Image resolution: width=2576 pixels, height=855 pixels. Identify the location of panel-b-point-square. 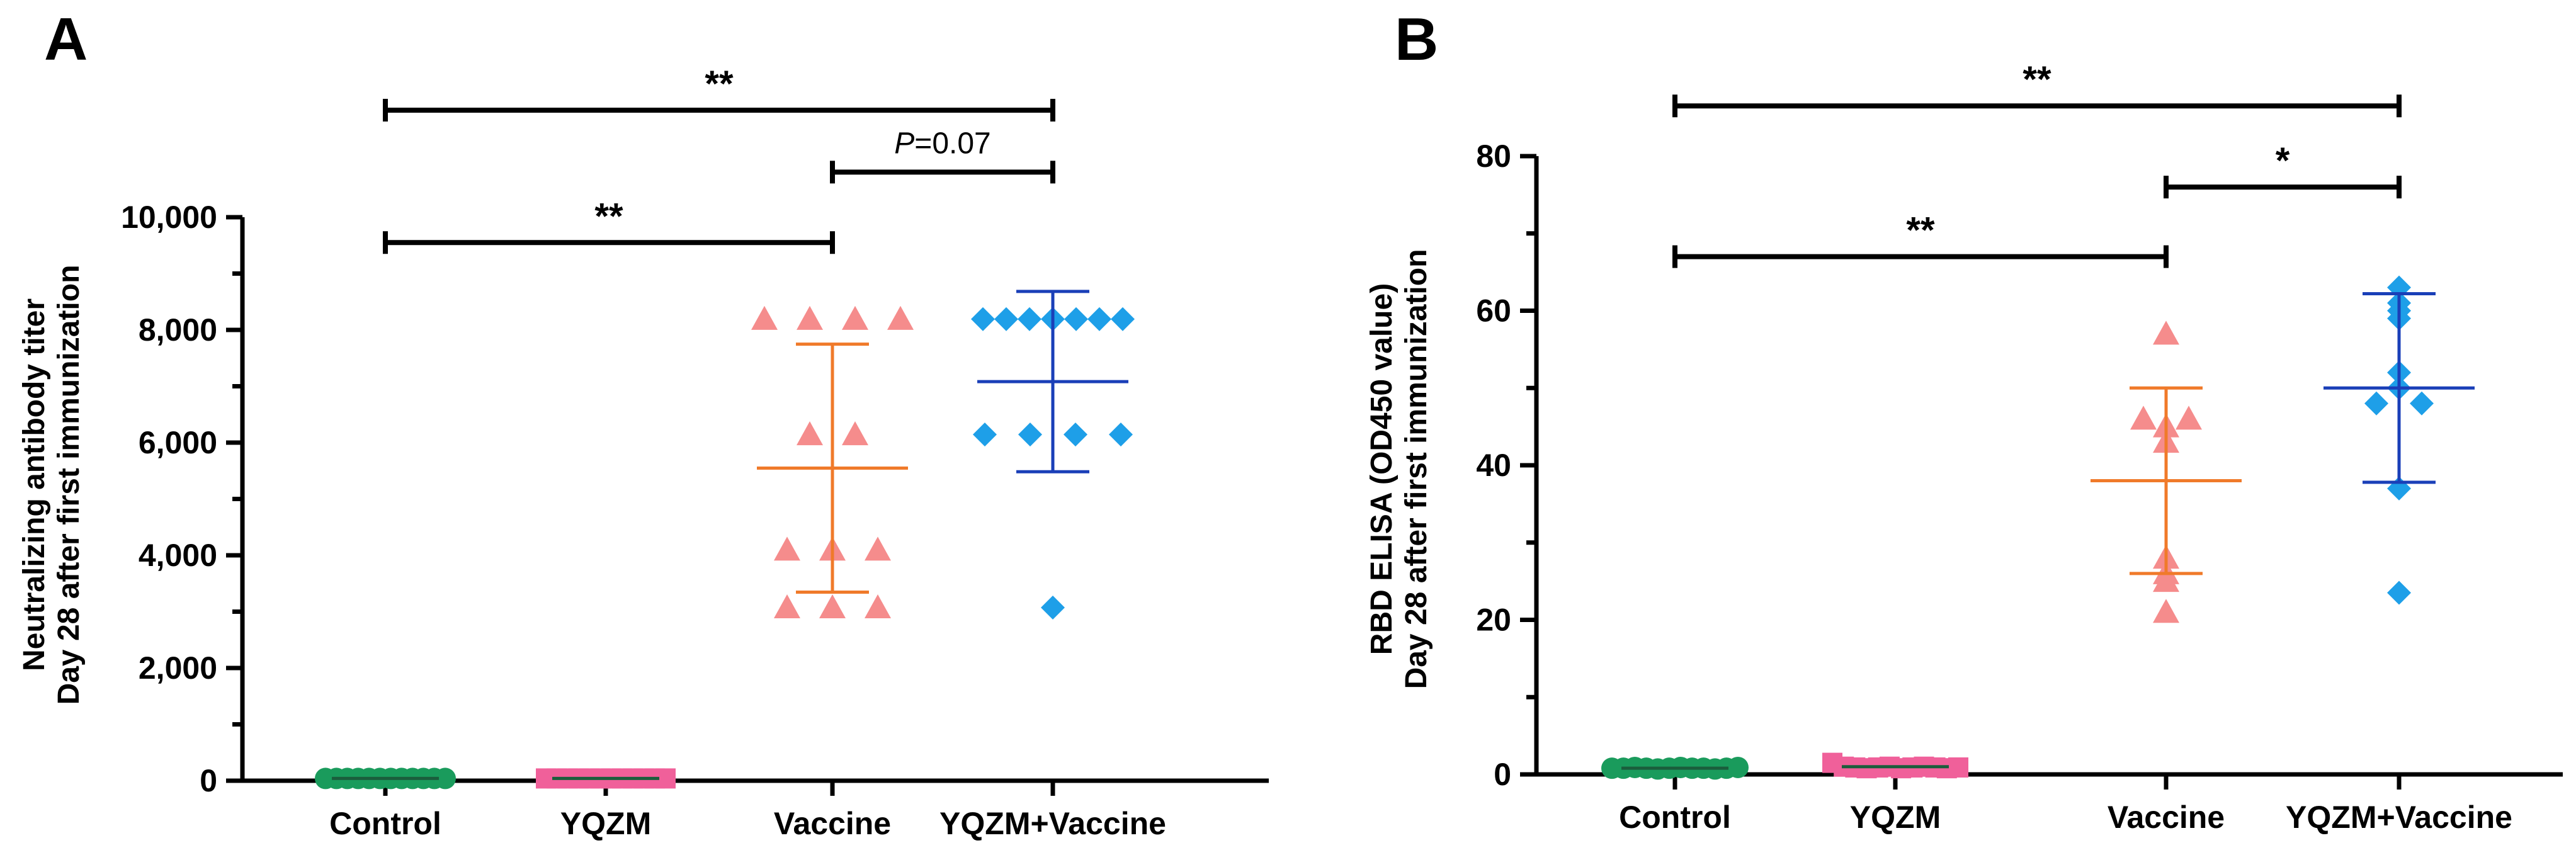
(1958, 767).